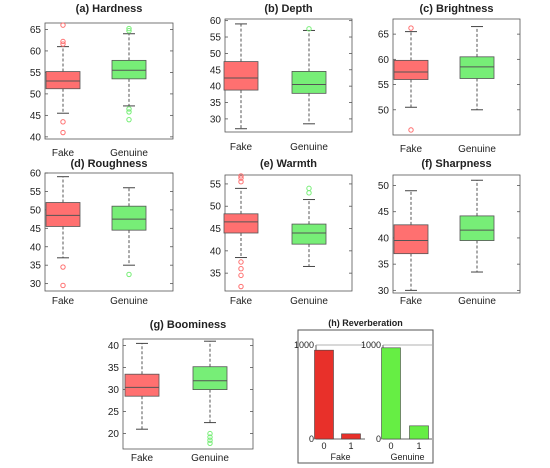 The height and width of the screenshot is (468, 550). What do you see at coordinates (114, 412) in the screenshot?
I see `y-tick-label: 25` at bounding box center [114, 412].